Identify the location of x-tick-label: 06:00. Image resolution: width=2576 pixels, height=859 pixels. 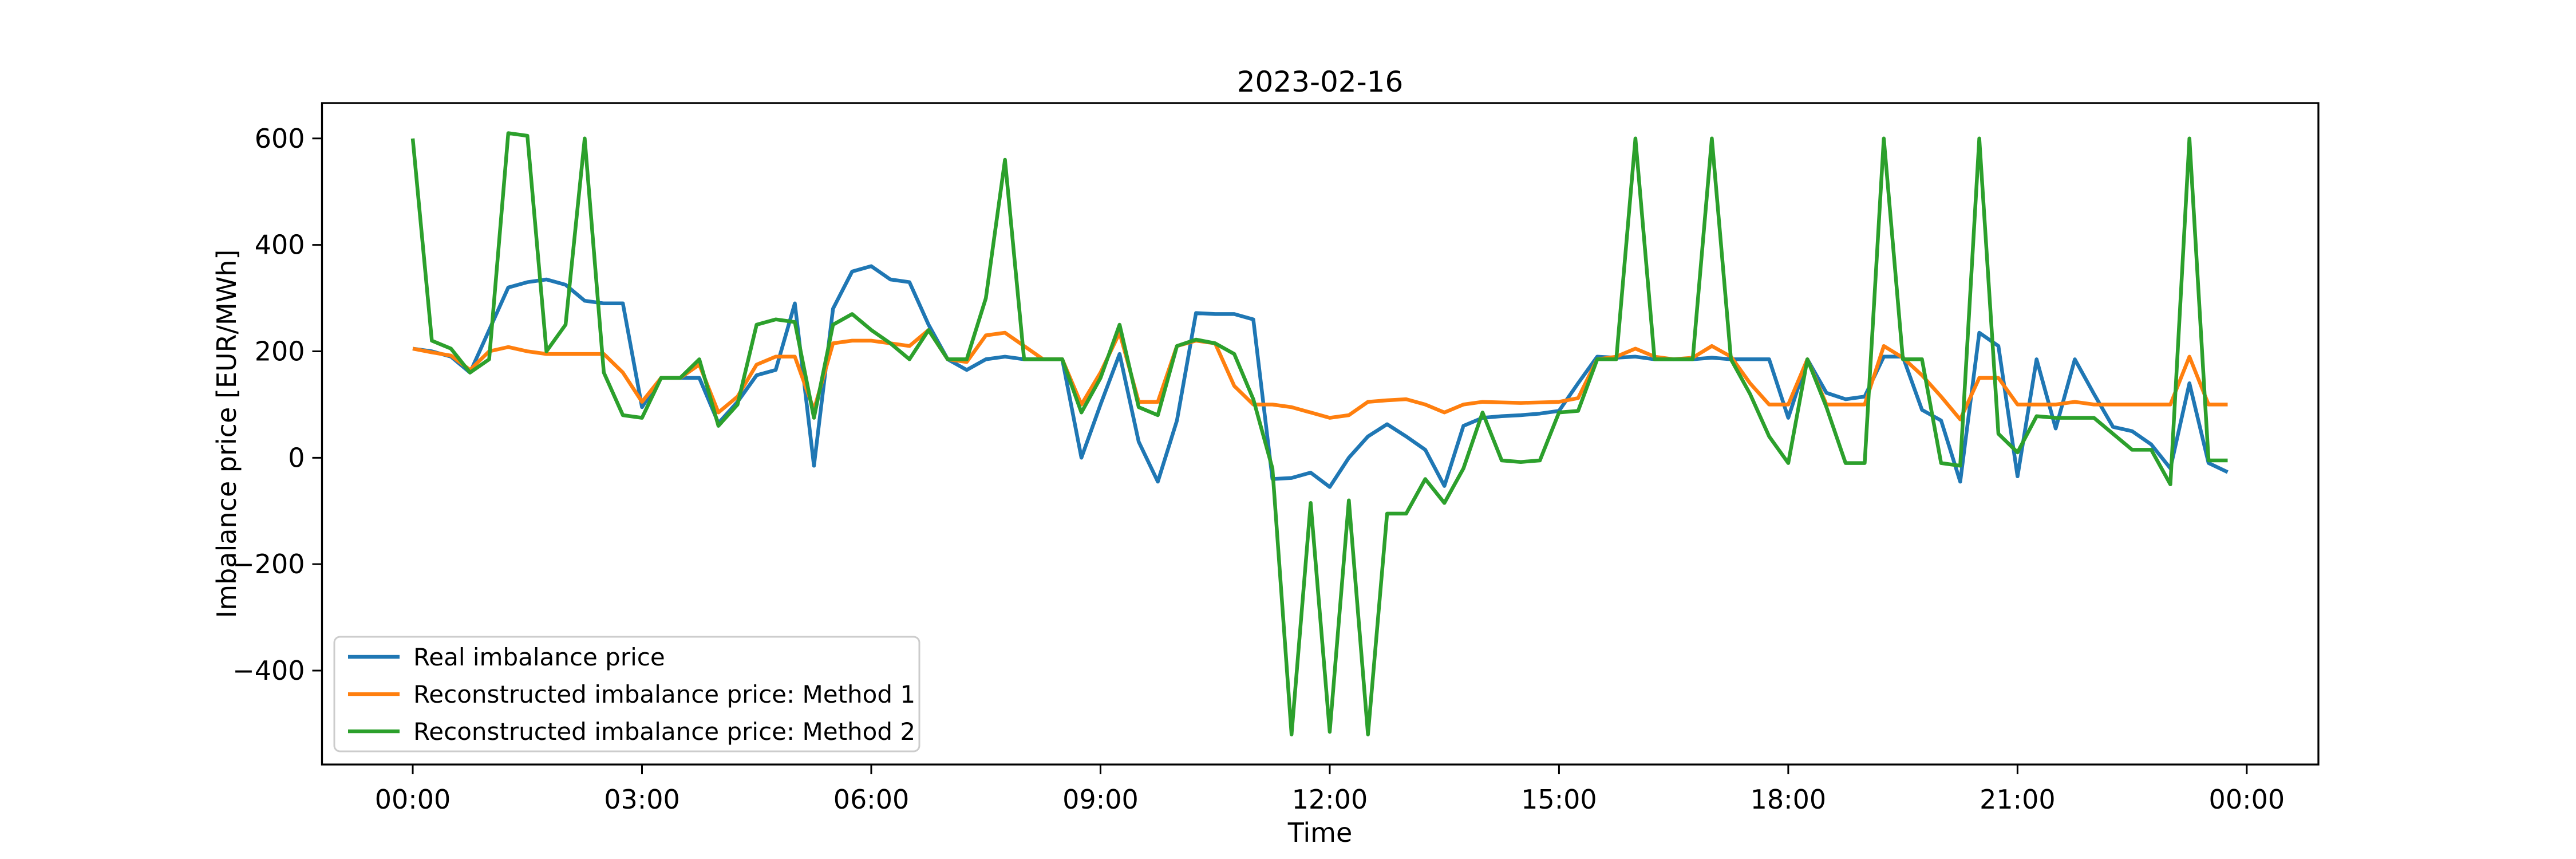
(871, 799).